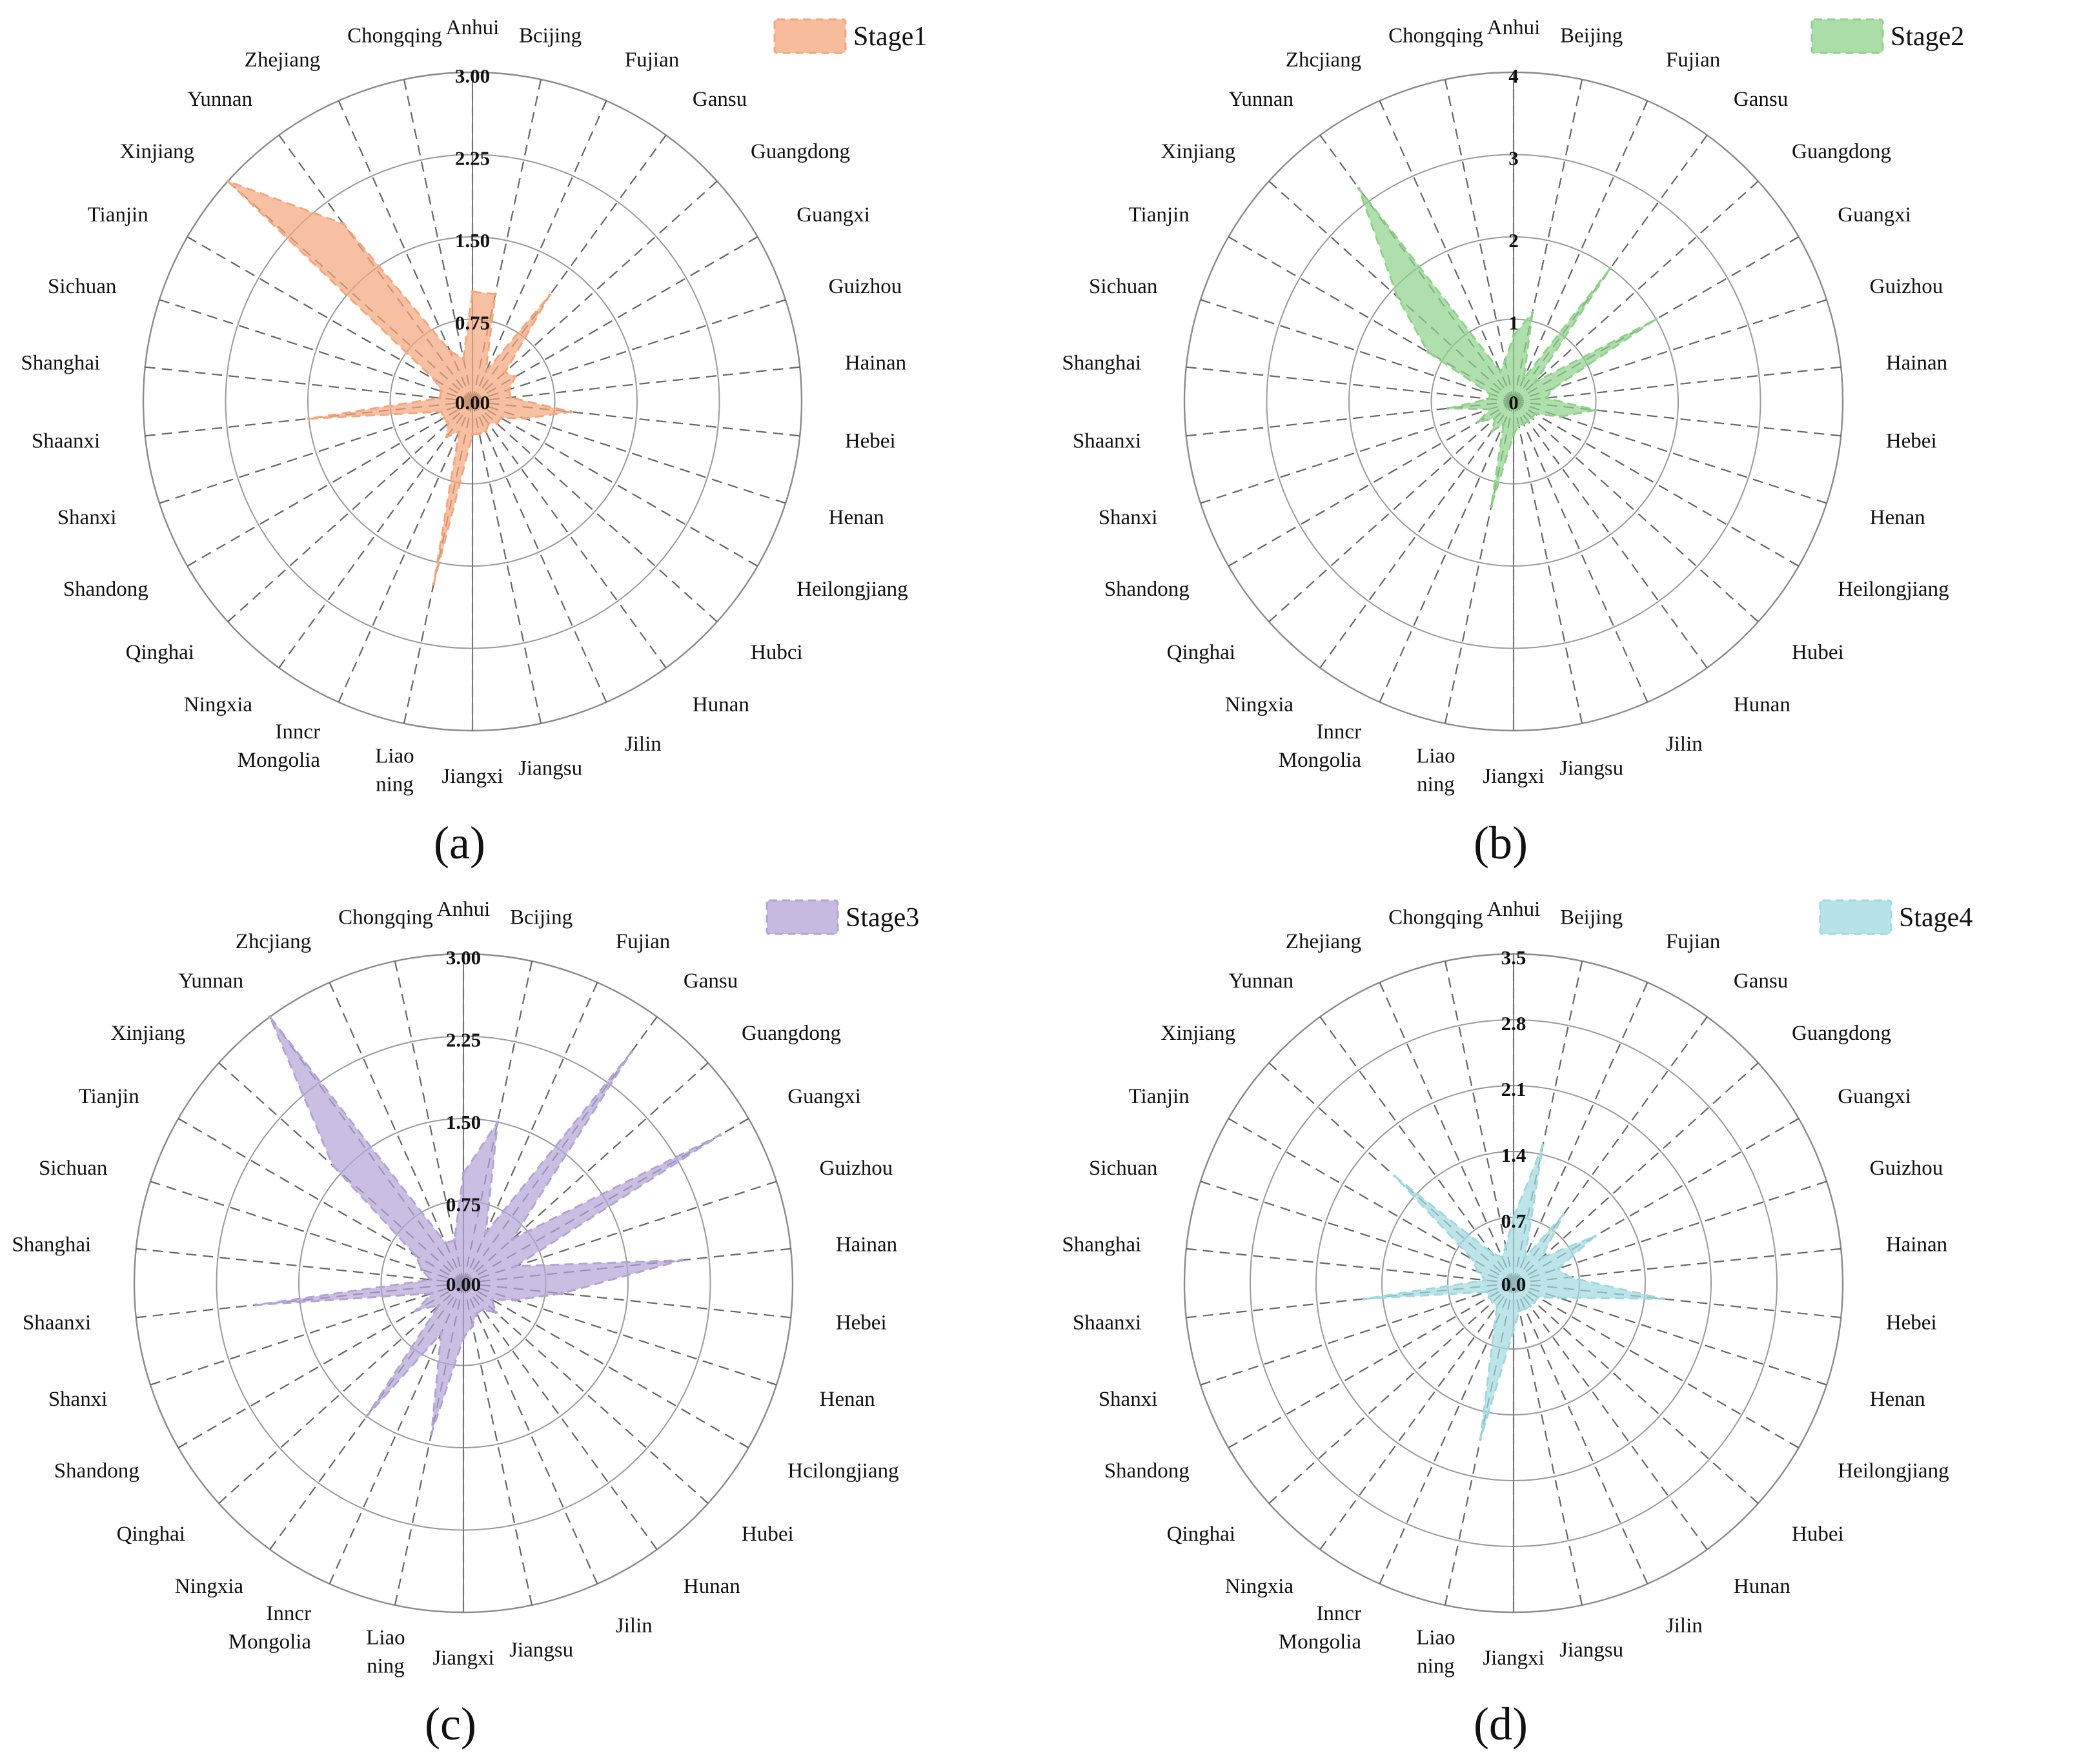 The height and width of the screenshot is (1764, 2079). I want to click on category-label: Beijing, so click(1592, 36).